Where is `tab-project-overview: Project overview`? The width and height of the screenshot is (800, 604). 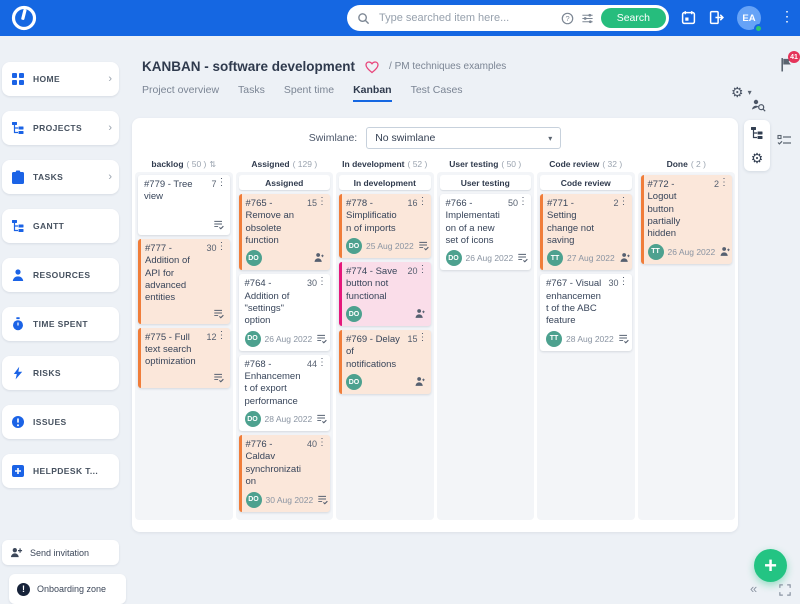 tab-project-overview: Project overview is located at coordinates (181, 90).